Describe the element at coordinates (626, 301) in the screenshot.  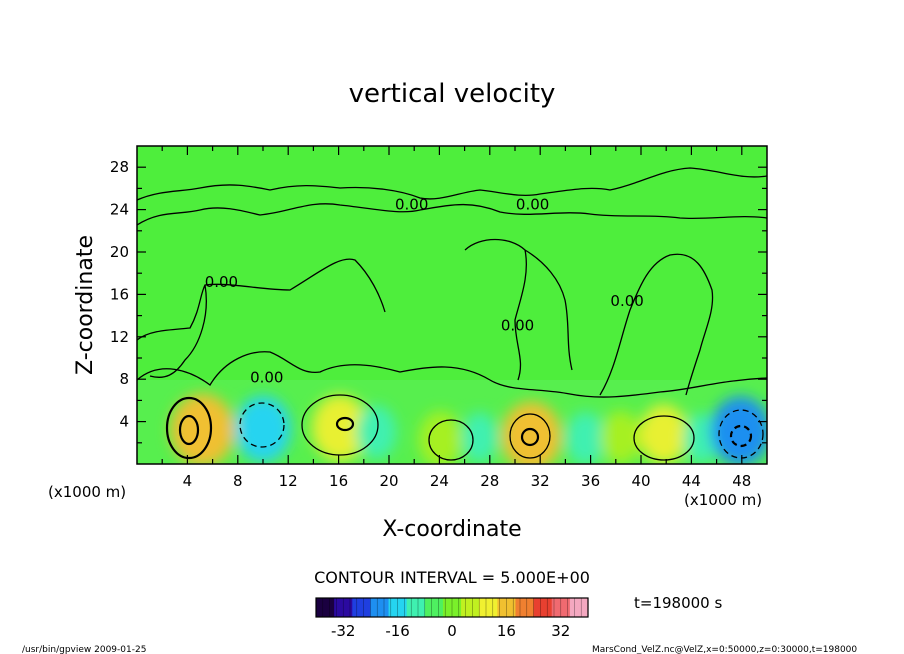
I see `contour-label-4: 0.00` at that location.